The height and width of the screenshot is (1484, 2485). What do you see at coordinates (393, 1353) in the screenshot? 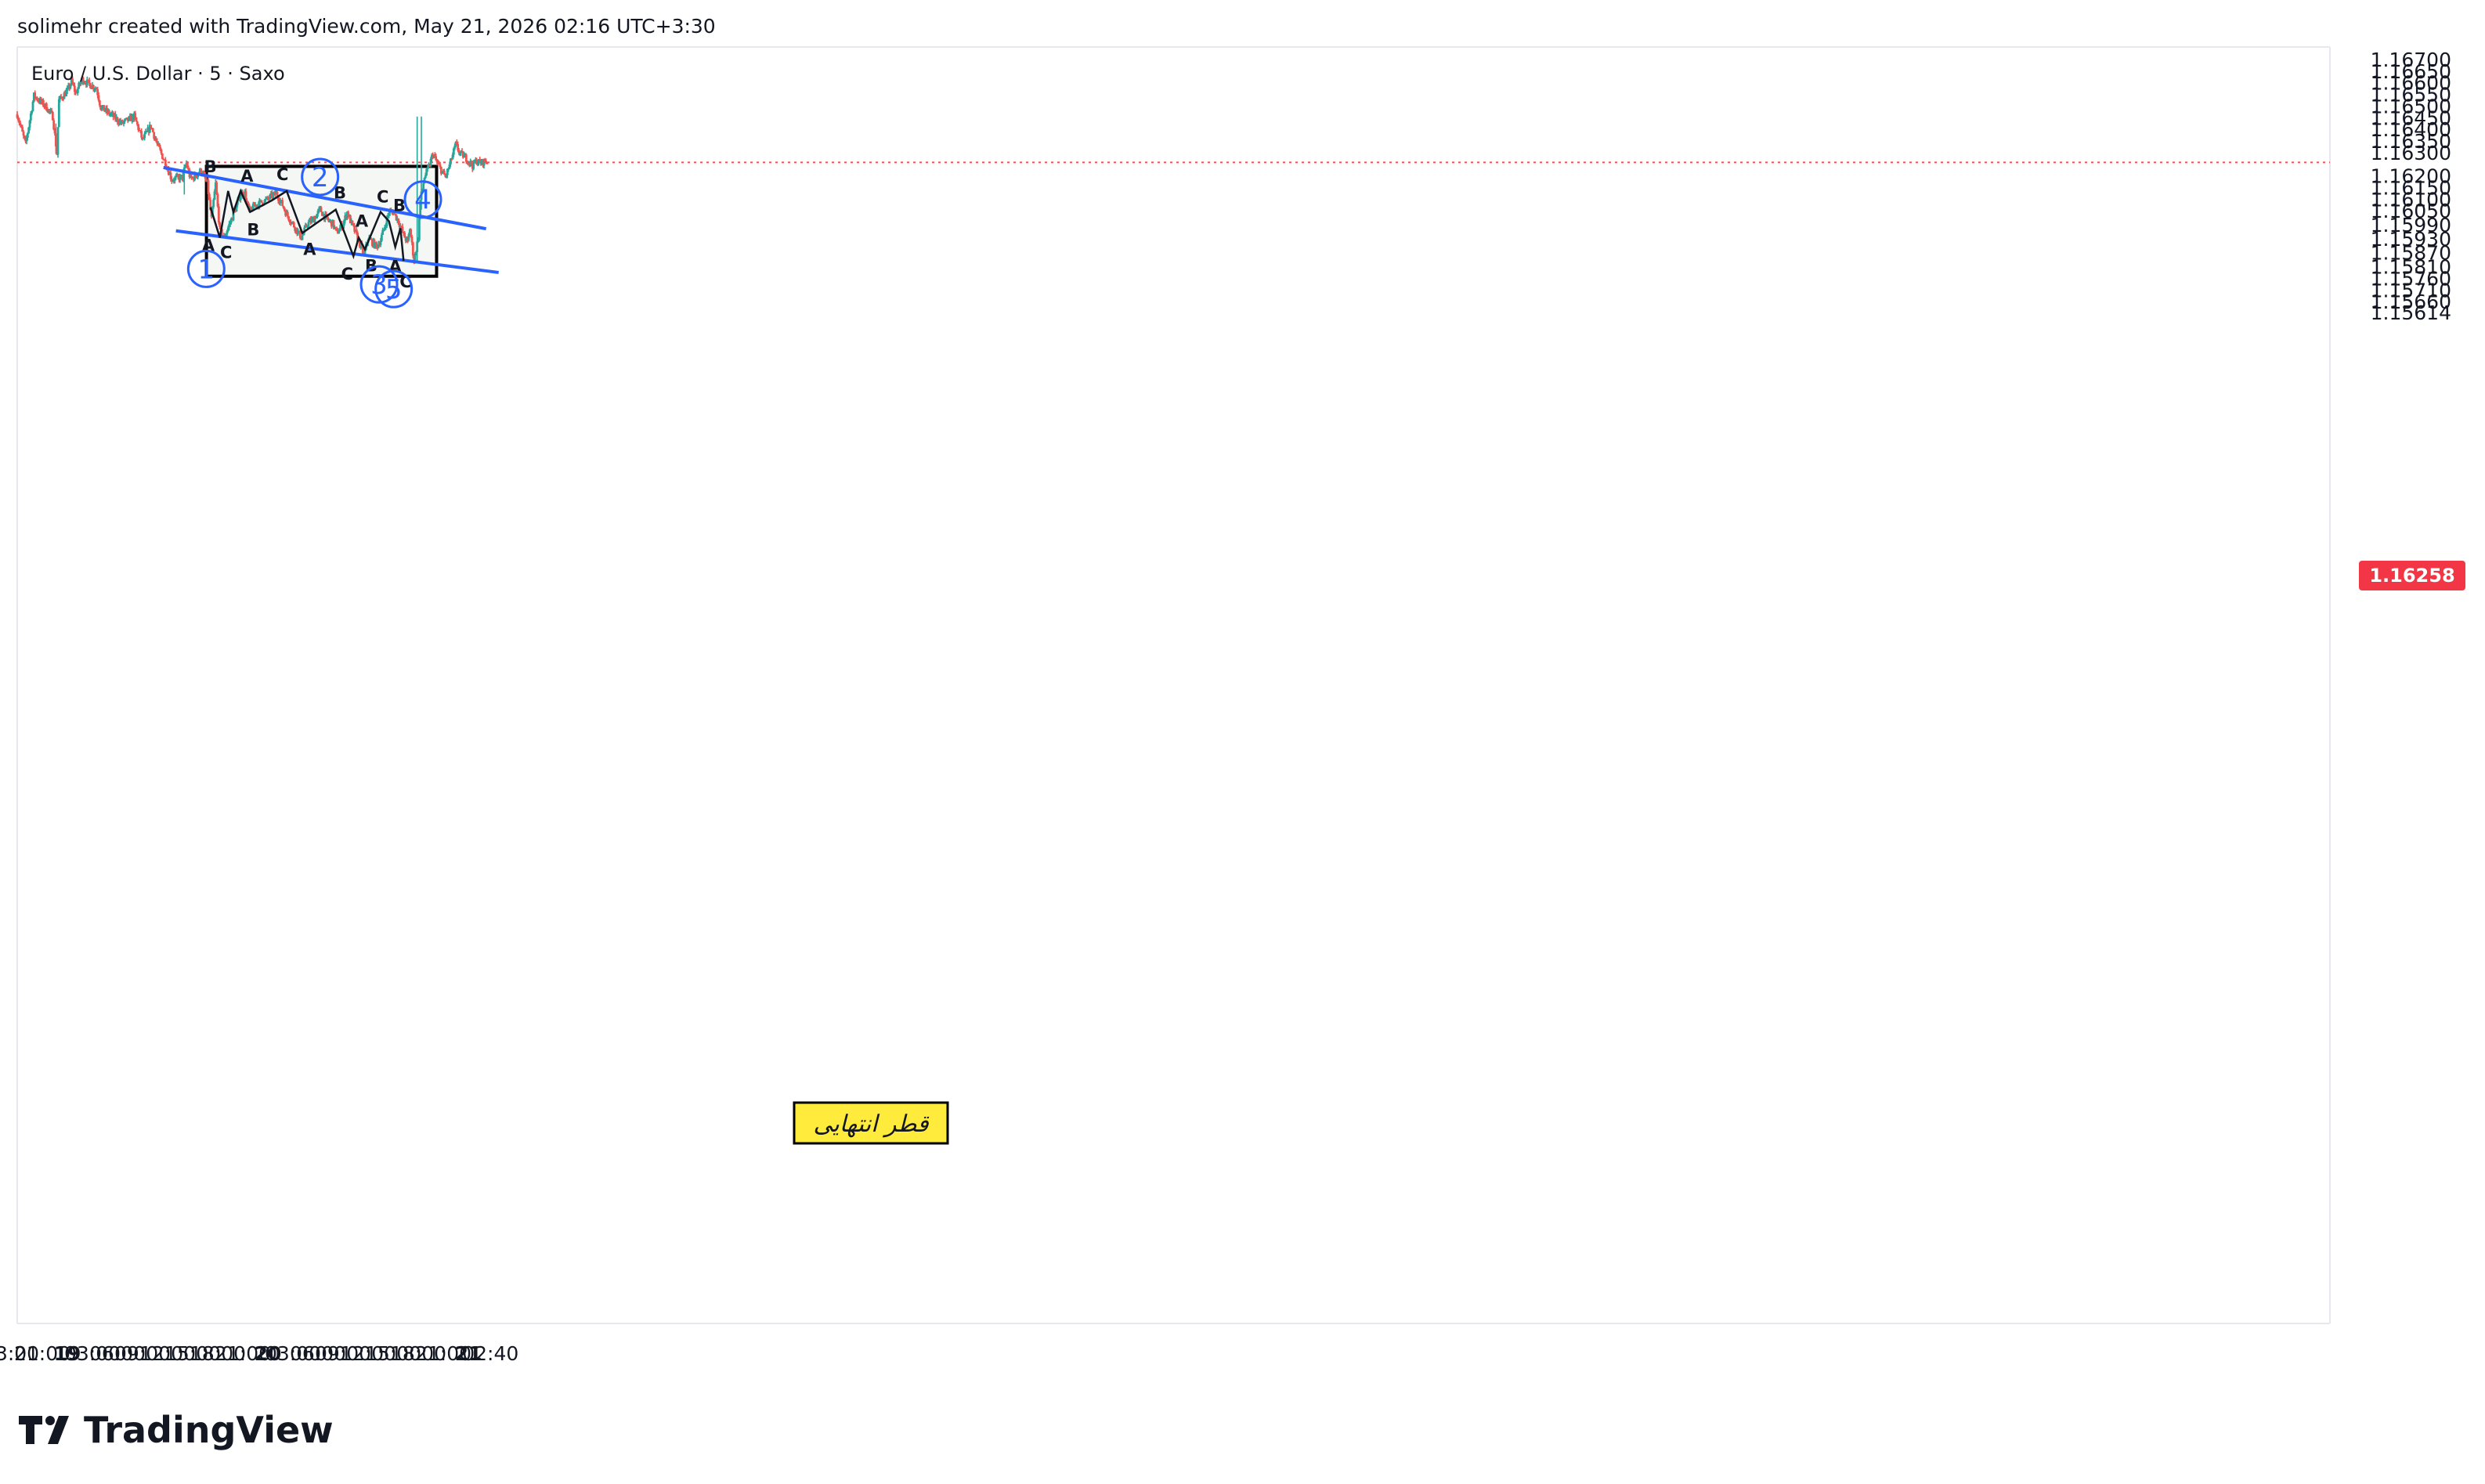
I see `x-tick-label: 15:00` at bounding box center [393, 1353].